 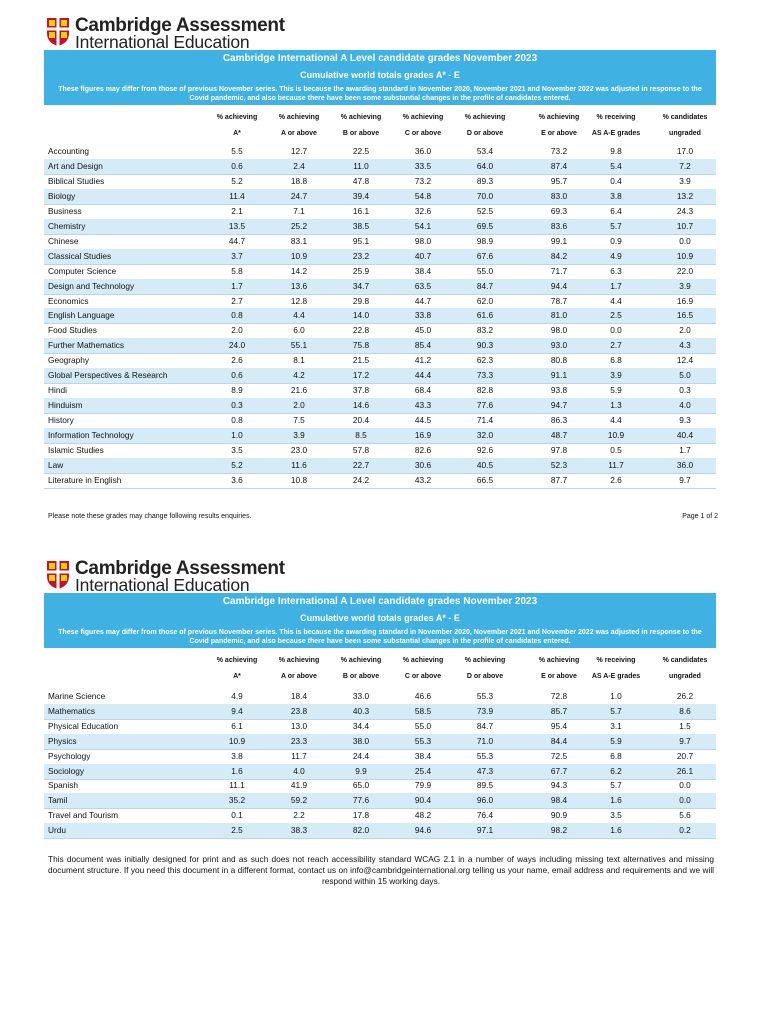 I want to click on table-row: Accounting 5.5 12.7 22.5 36.0 53.4 73.2 9.8 17.0, so click(x=380, y=152).